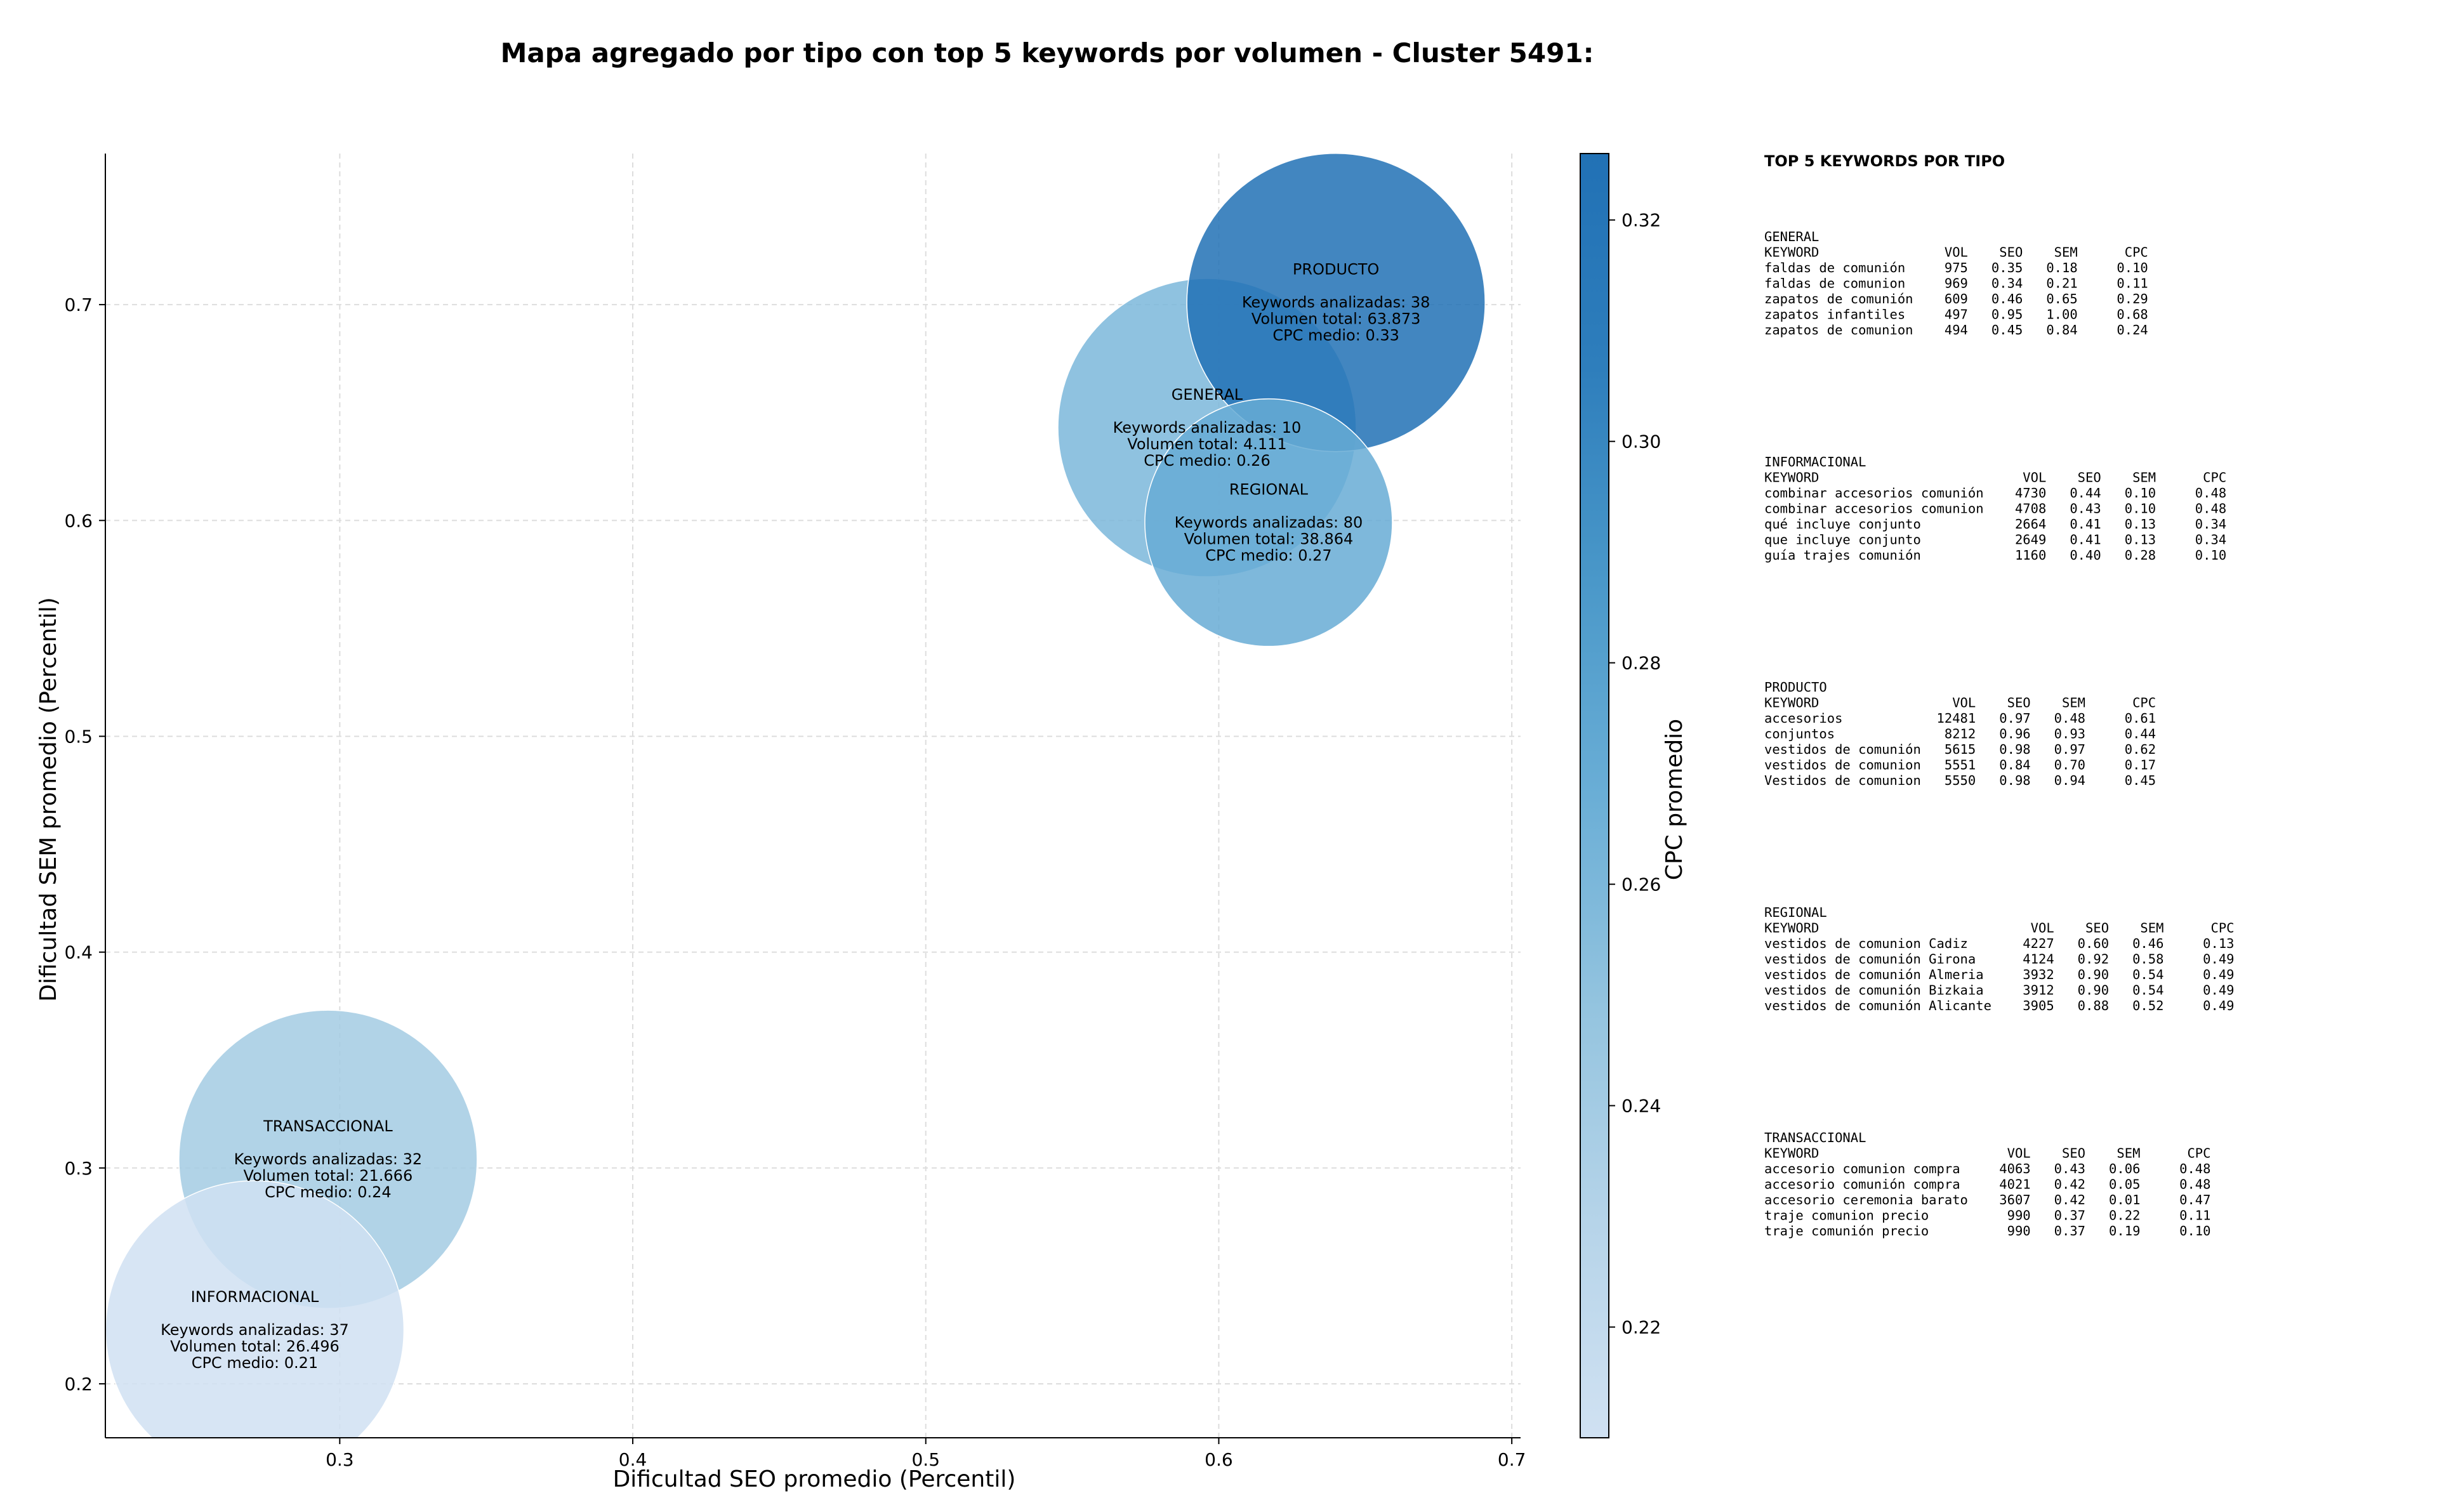  I want to click on colorbar: 0.22 0.24 0.26 0.28 0.30 0.32, so click(1620, 796).